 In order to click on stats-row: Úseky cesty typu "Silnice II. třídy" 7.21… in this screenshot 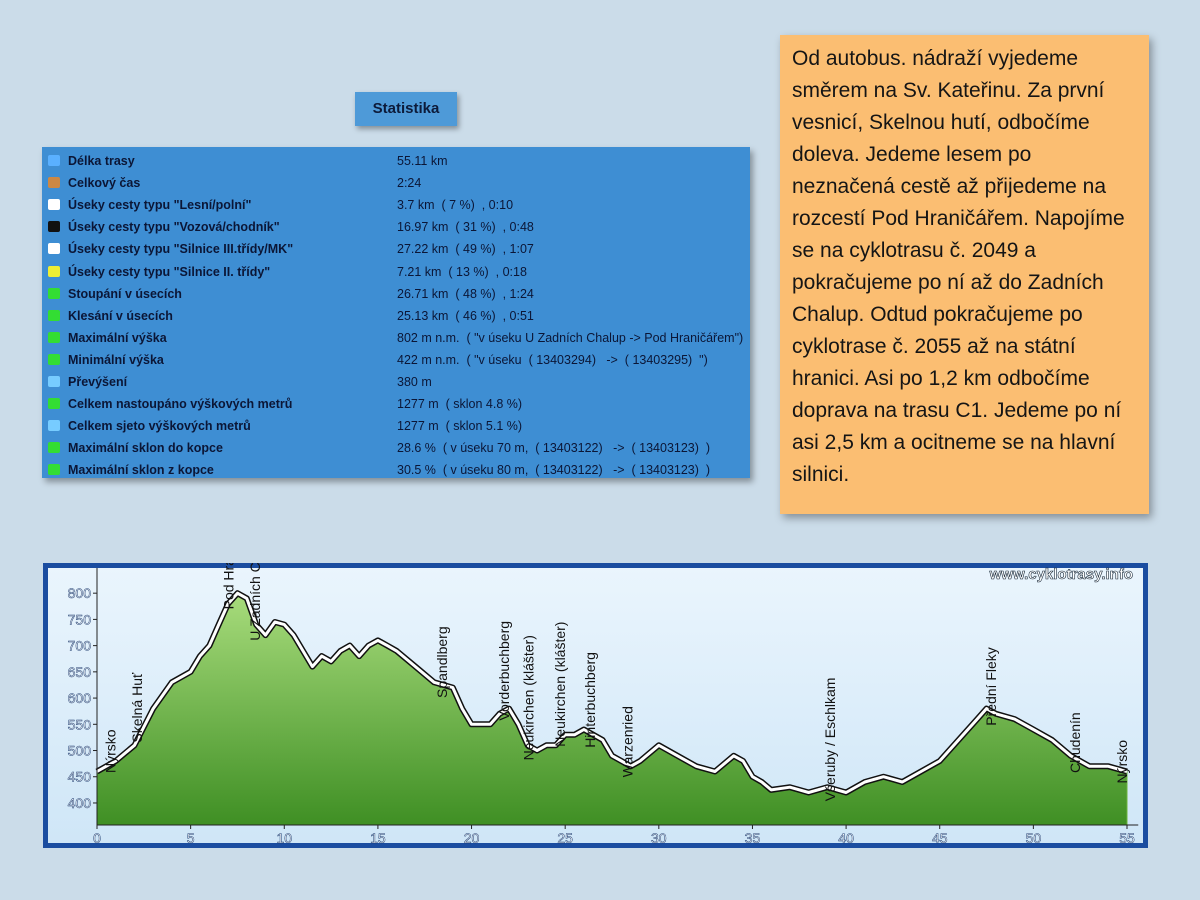, I will do `click(396, 273)`.